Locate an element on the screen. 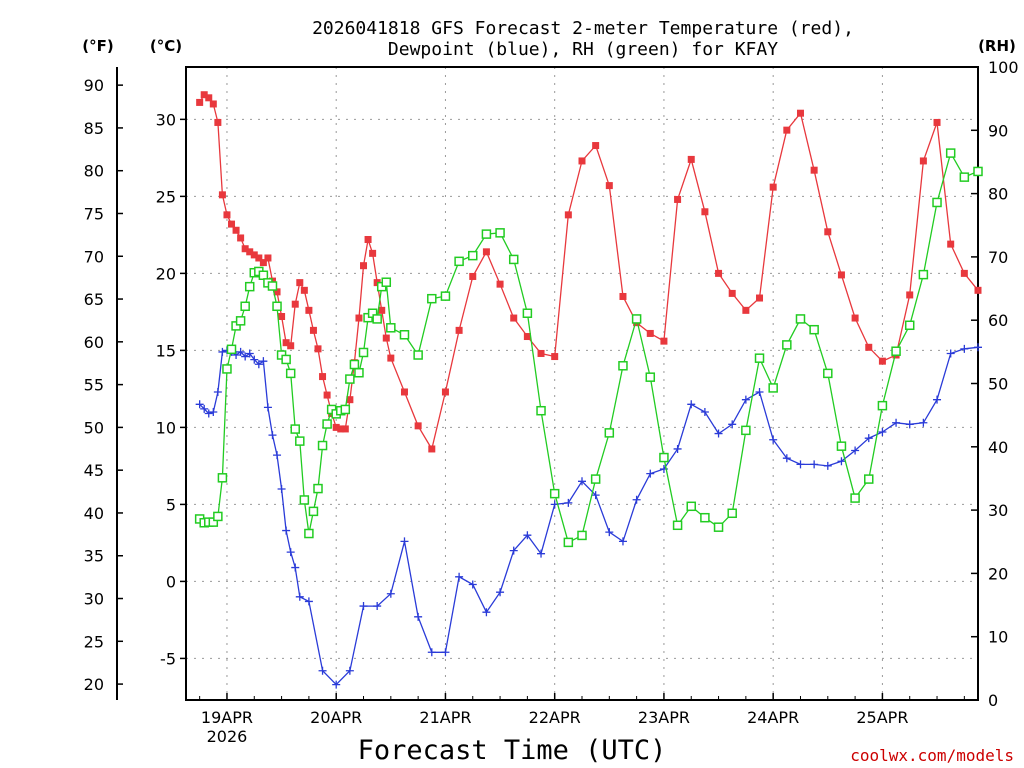 The height and width of the screenshot is (768, 1024). celsius-tick-label: -5 is located at coordinates (168, 658).